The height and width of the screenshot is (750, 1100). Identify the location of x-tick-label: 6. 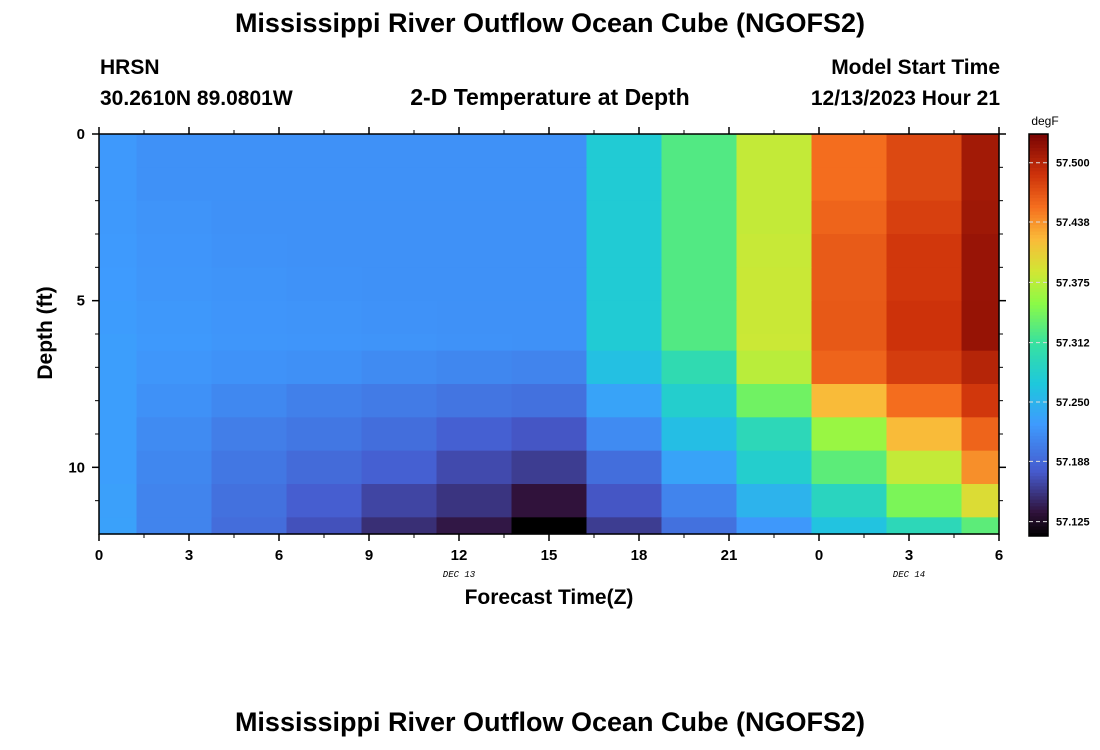
(279, 555).